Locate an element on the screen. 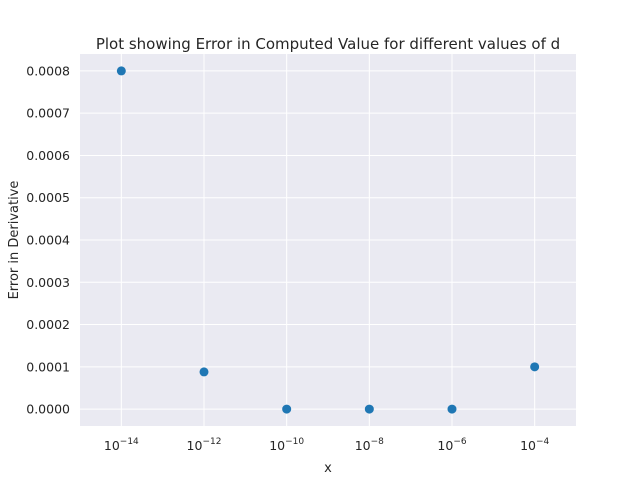 The width and height of the screenshot is (640, 480). y-tick-label: 0.0008 is located at coordinates (48, 70).